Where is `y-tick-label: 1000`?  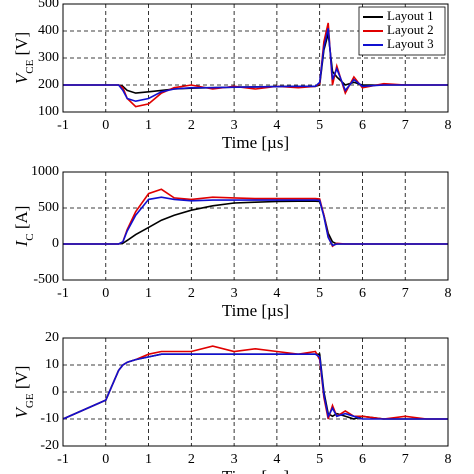
y-tick-label: 1000 is located at coordinates (45, 171).